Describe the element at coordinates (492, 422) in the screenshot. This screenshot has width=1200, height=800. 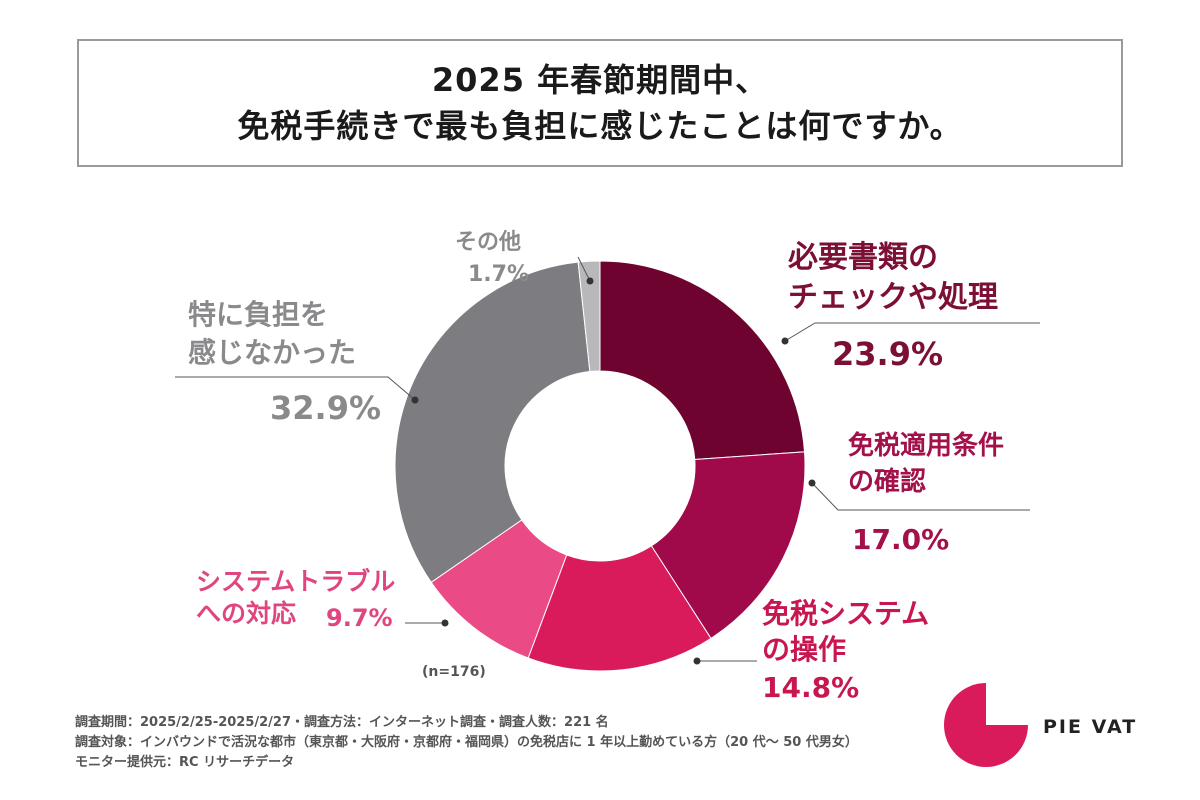
I see `slice-no-burden` at that location.